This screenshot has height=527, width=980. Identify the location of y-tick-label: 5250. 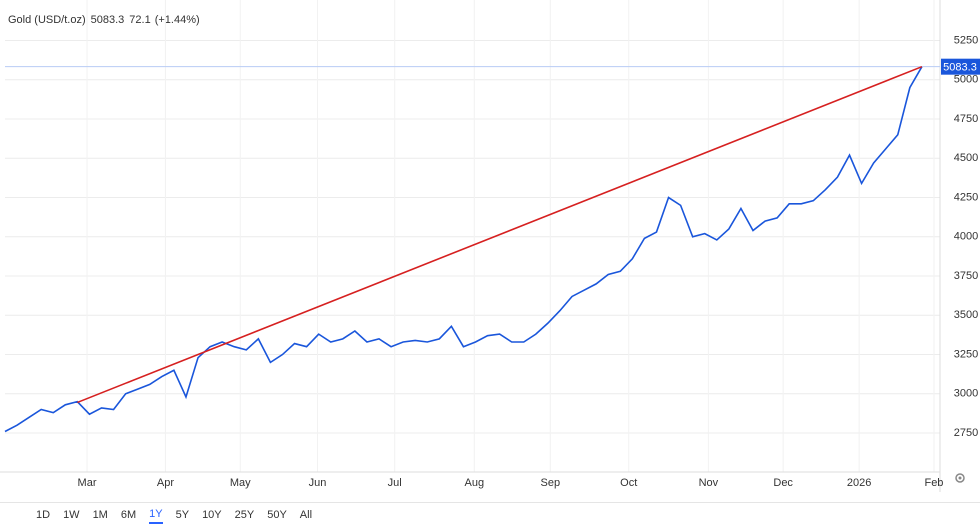
(966, 40).